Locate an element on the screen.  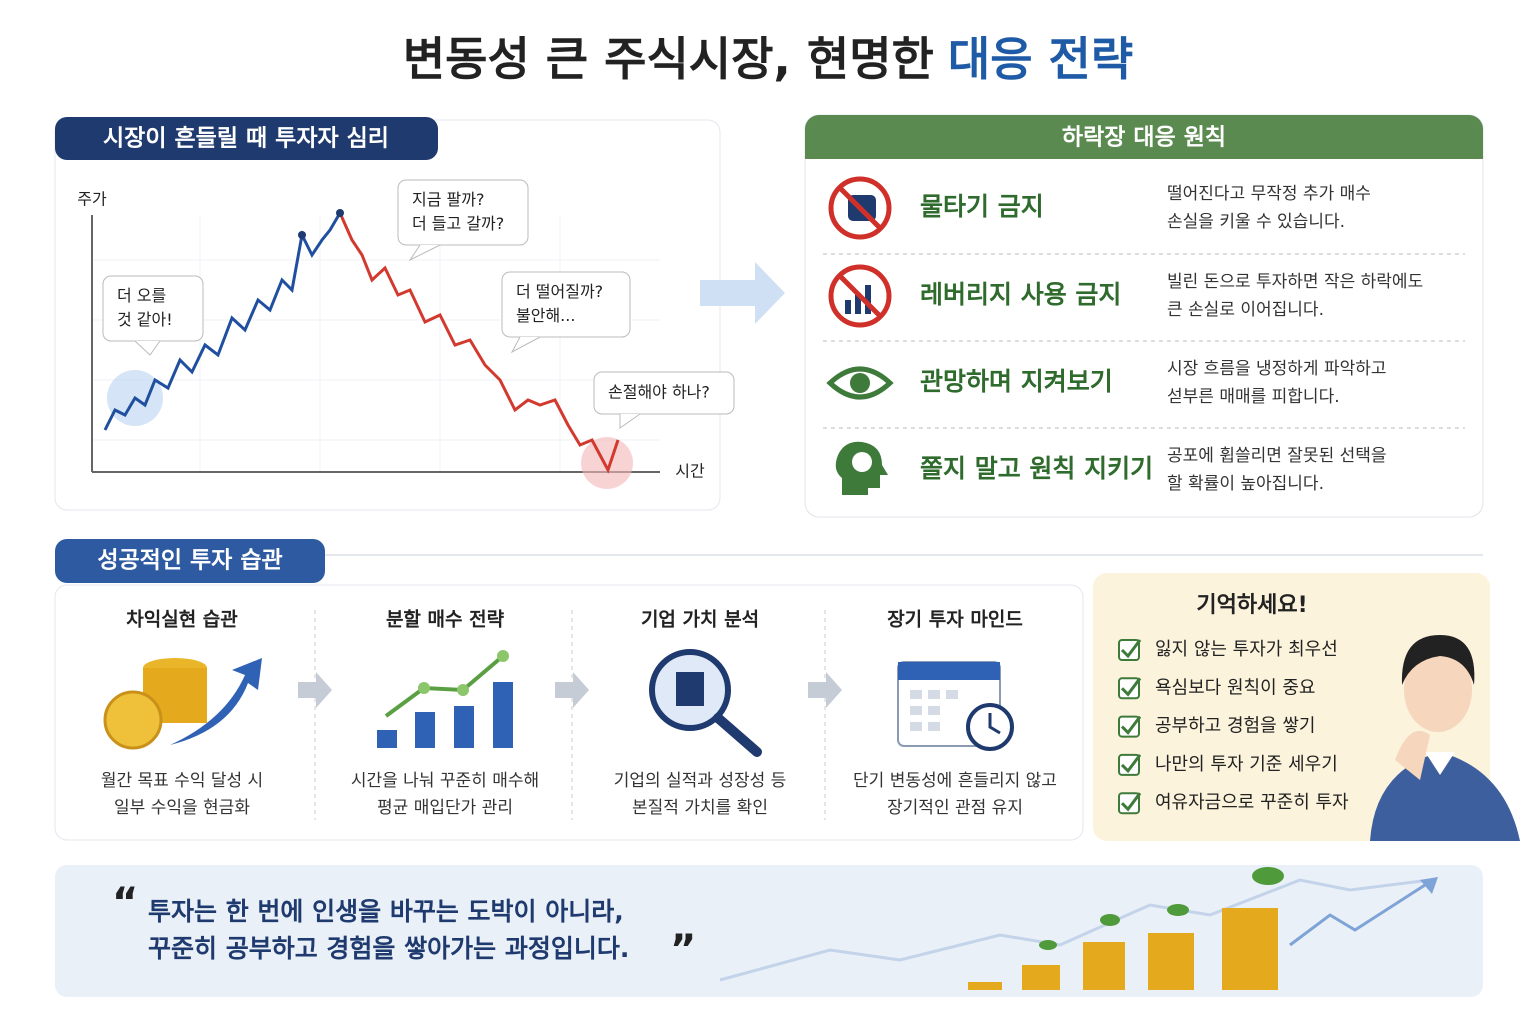
habit-description: 본질적 가치를 확인 is located at coordinates (700, 808).